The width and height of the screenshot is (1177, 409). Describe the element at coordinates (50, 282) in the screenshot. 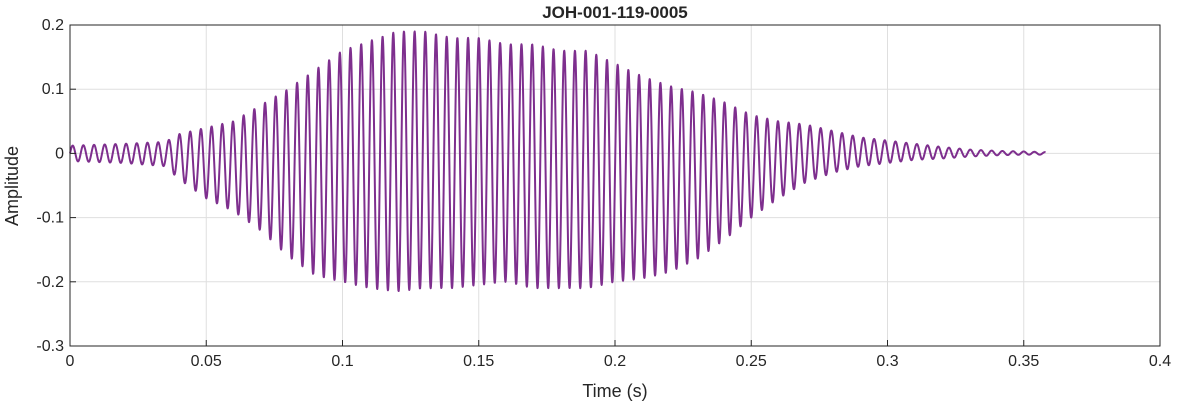

I see `y-tick-label: -0.2` at that location.